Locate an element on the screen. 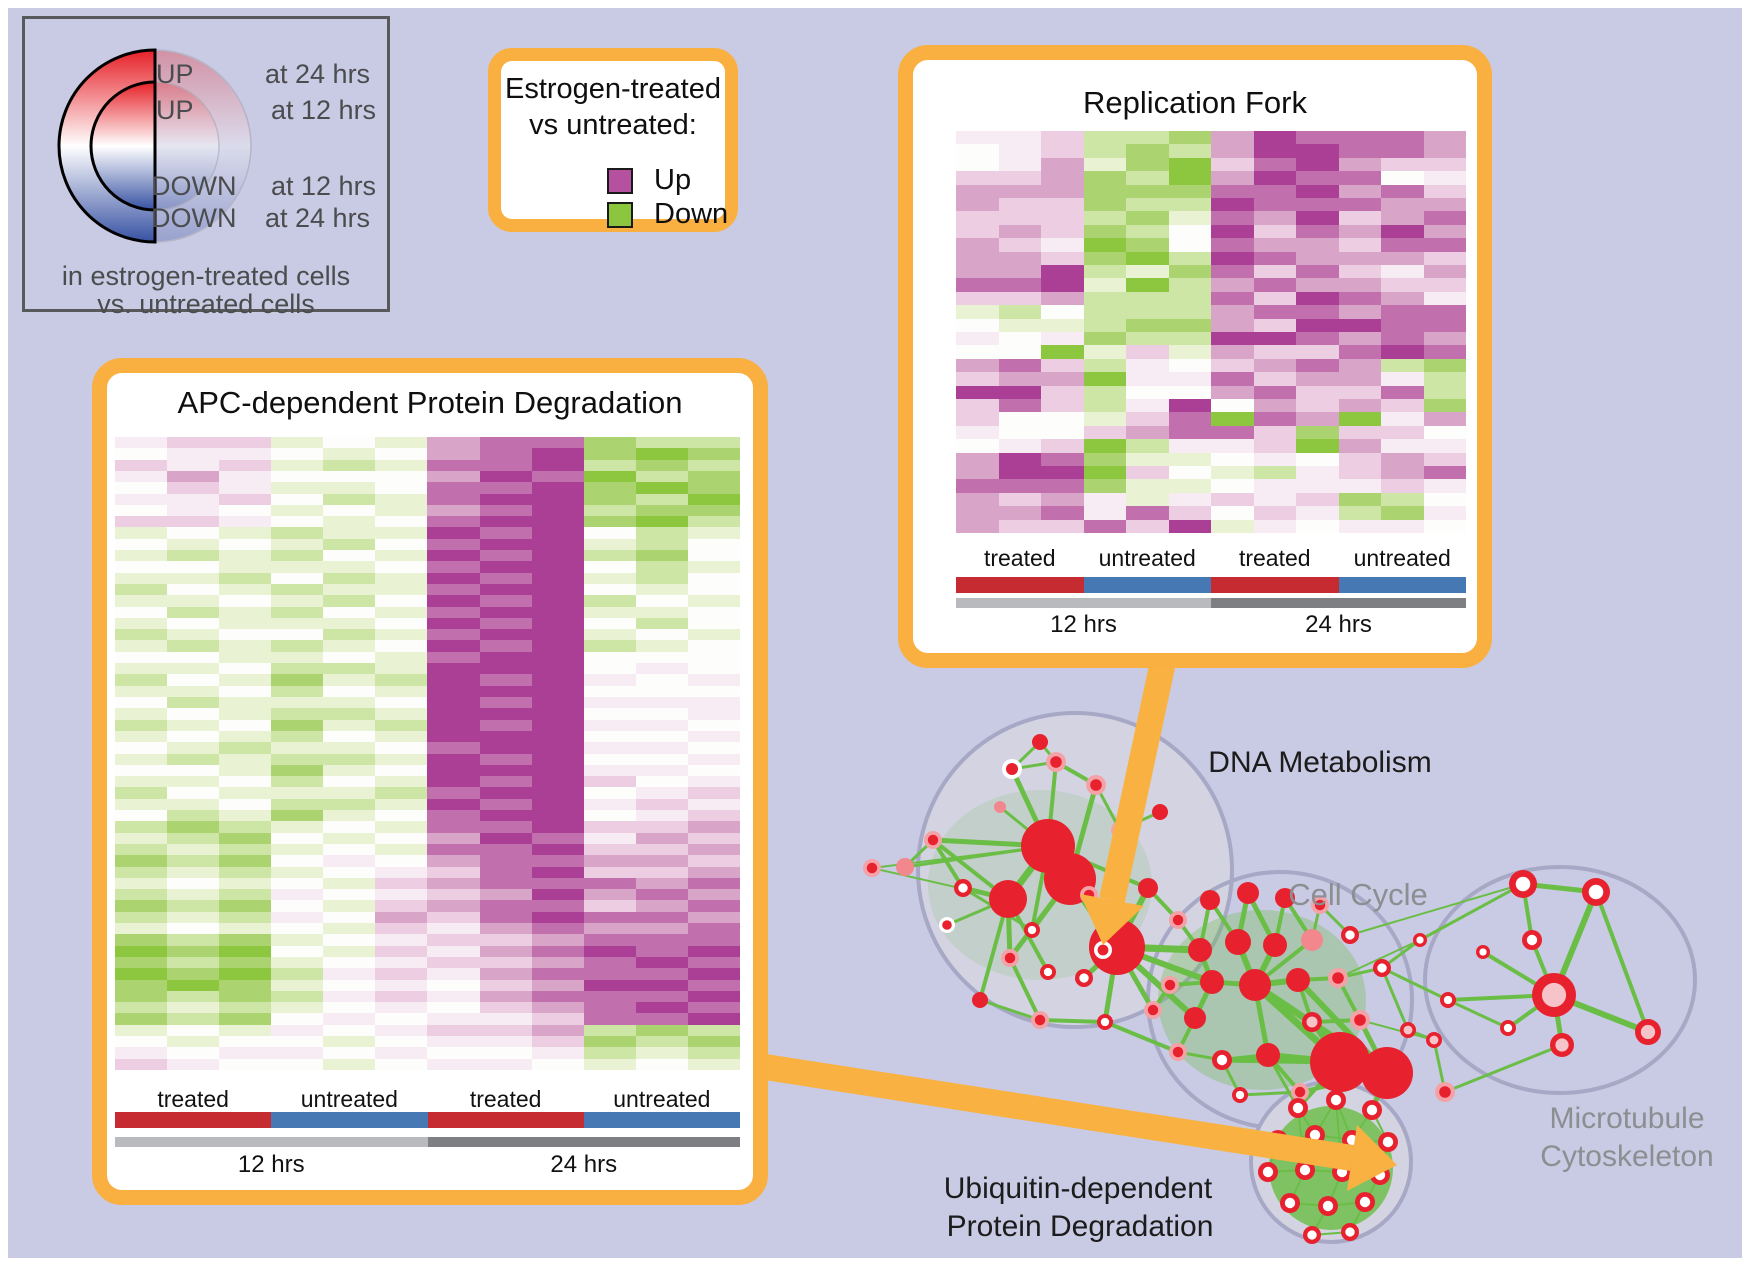 This screenshot has width=1750, height=1279. untreated-bar is located at coordinates (349, 1120).